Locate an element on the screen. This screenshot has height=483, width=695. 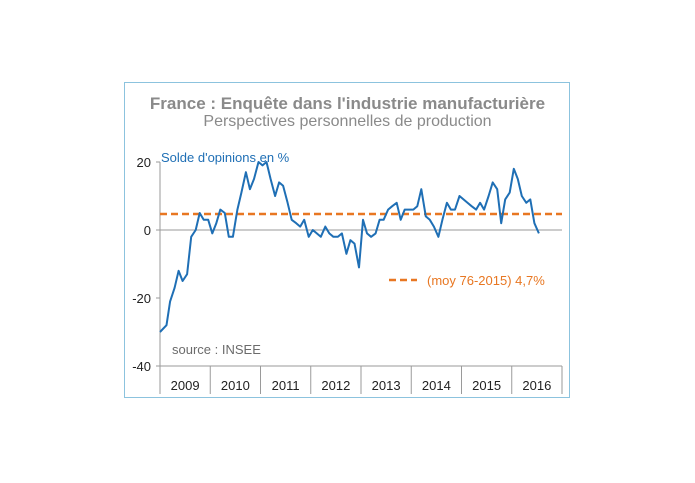
y-tick-label: 0 is located at coordinates (147, 230).